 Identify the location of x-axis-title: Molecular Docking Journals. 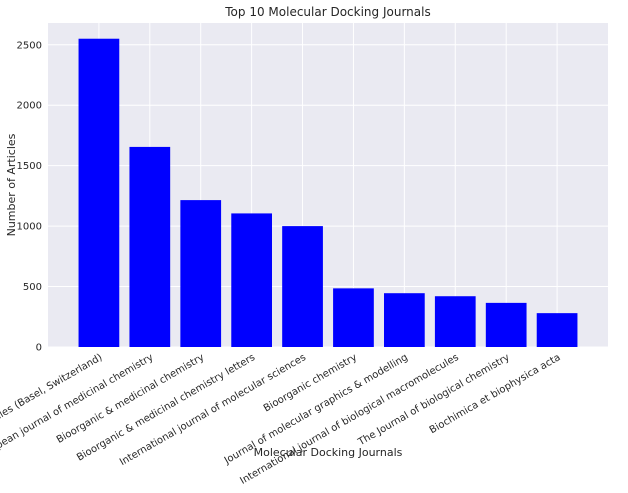
(328, 452).